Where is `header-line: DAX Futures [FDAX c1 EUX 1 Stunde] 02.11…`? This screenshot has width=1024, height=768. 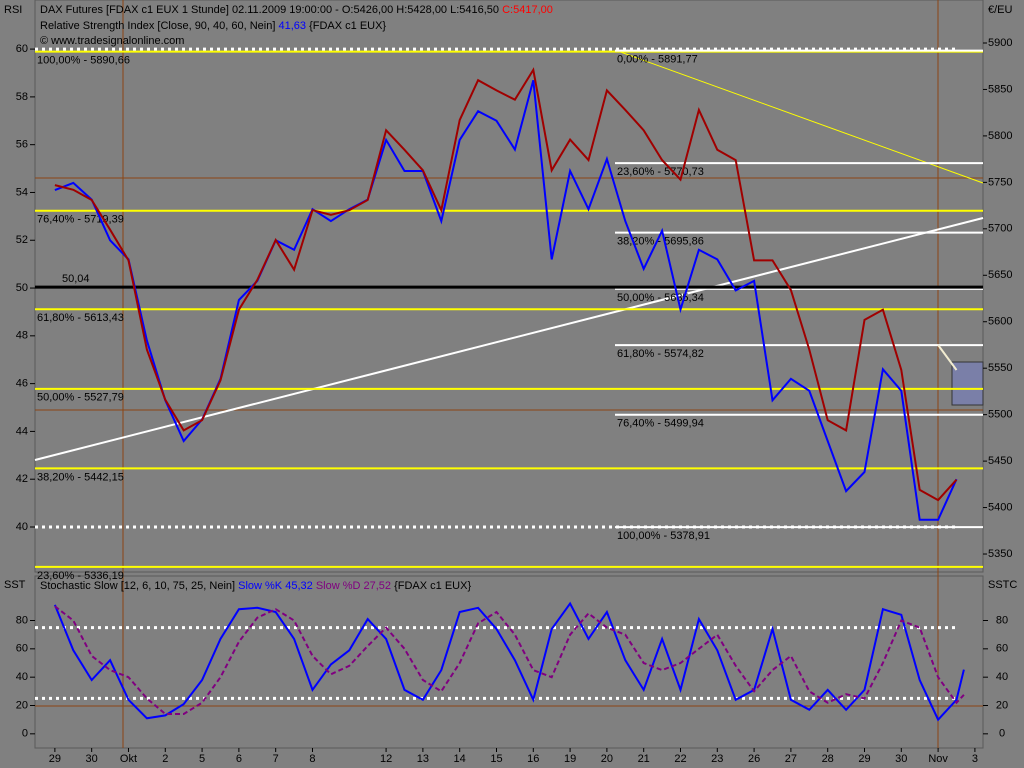 header-line: DAX Futures [FDAX c1 EUX 1 Stunde] 02.11… is located at coordinates (296, 10).